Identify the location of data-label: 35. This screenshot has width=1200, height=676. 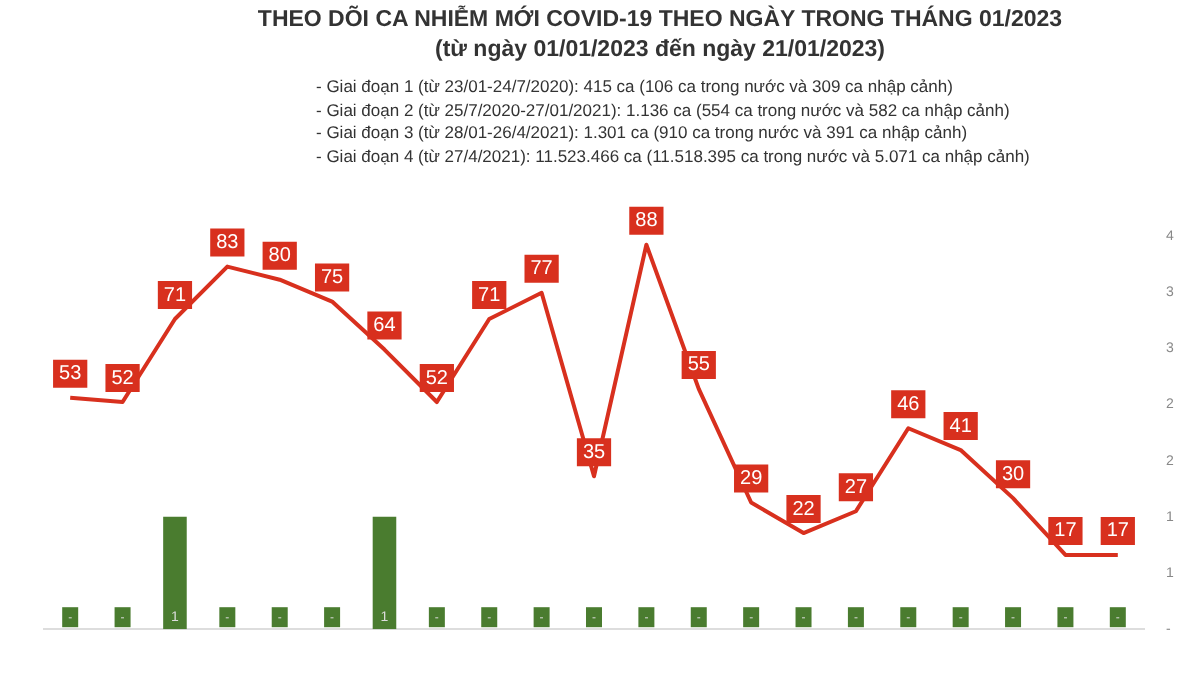
(594, 452).